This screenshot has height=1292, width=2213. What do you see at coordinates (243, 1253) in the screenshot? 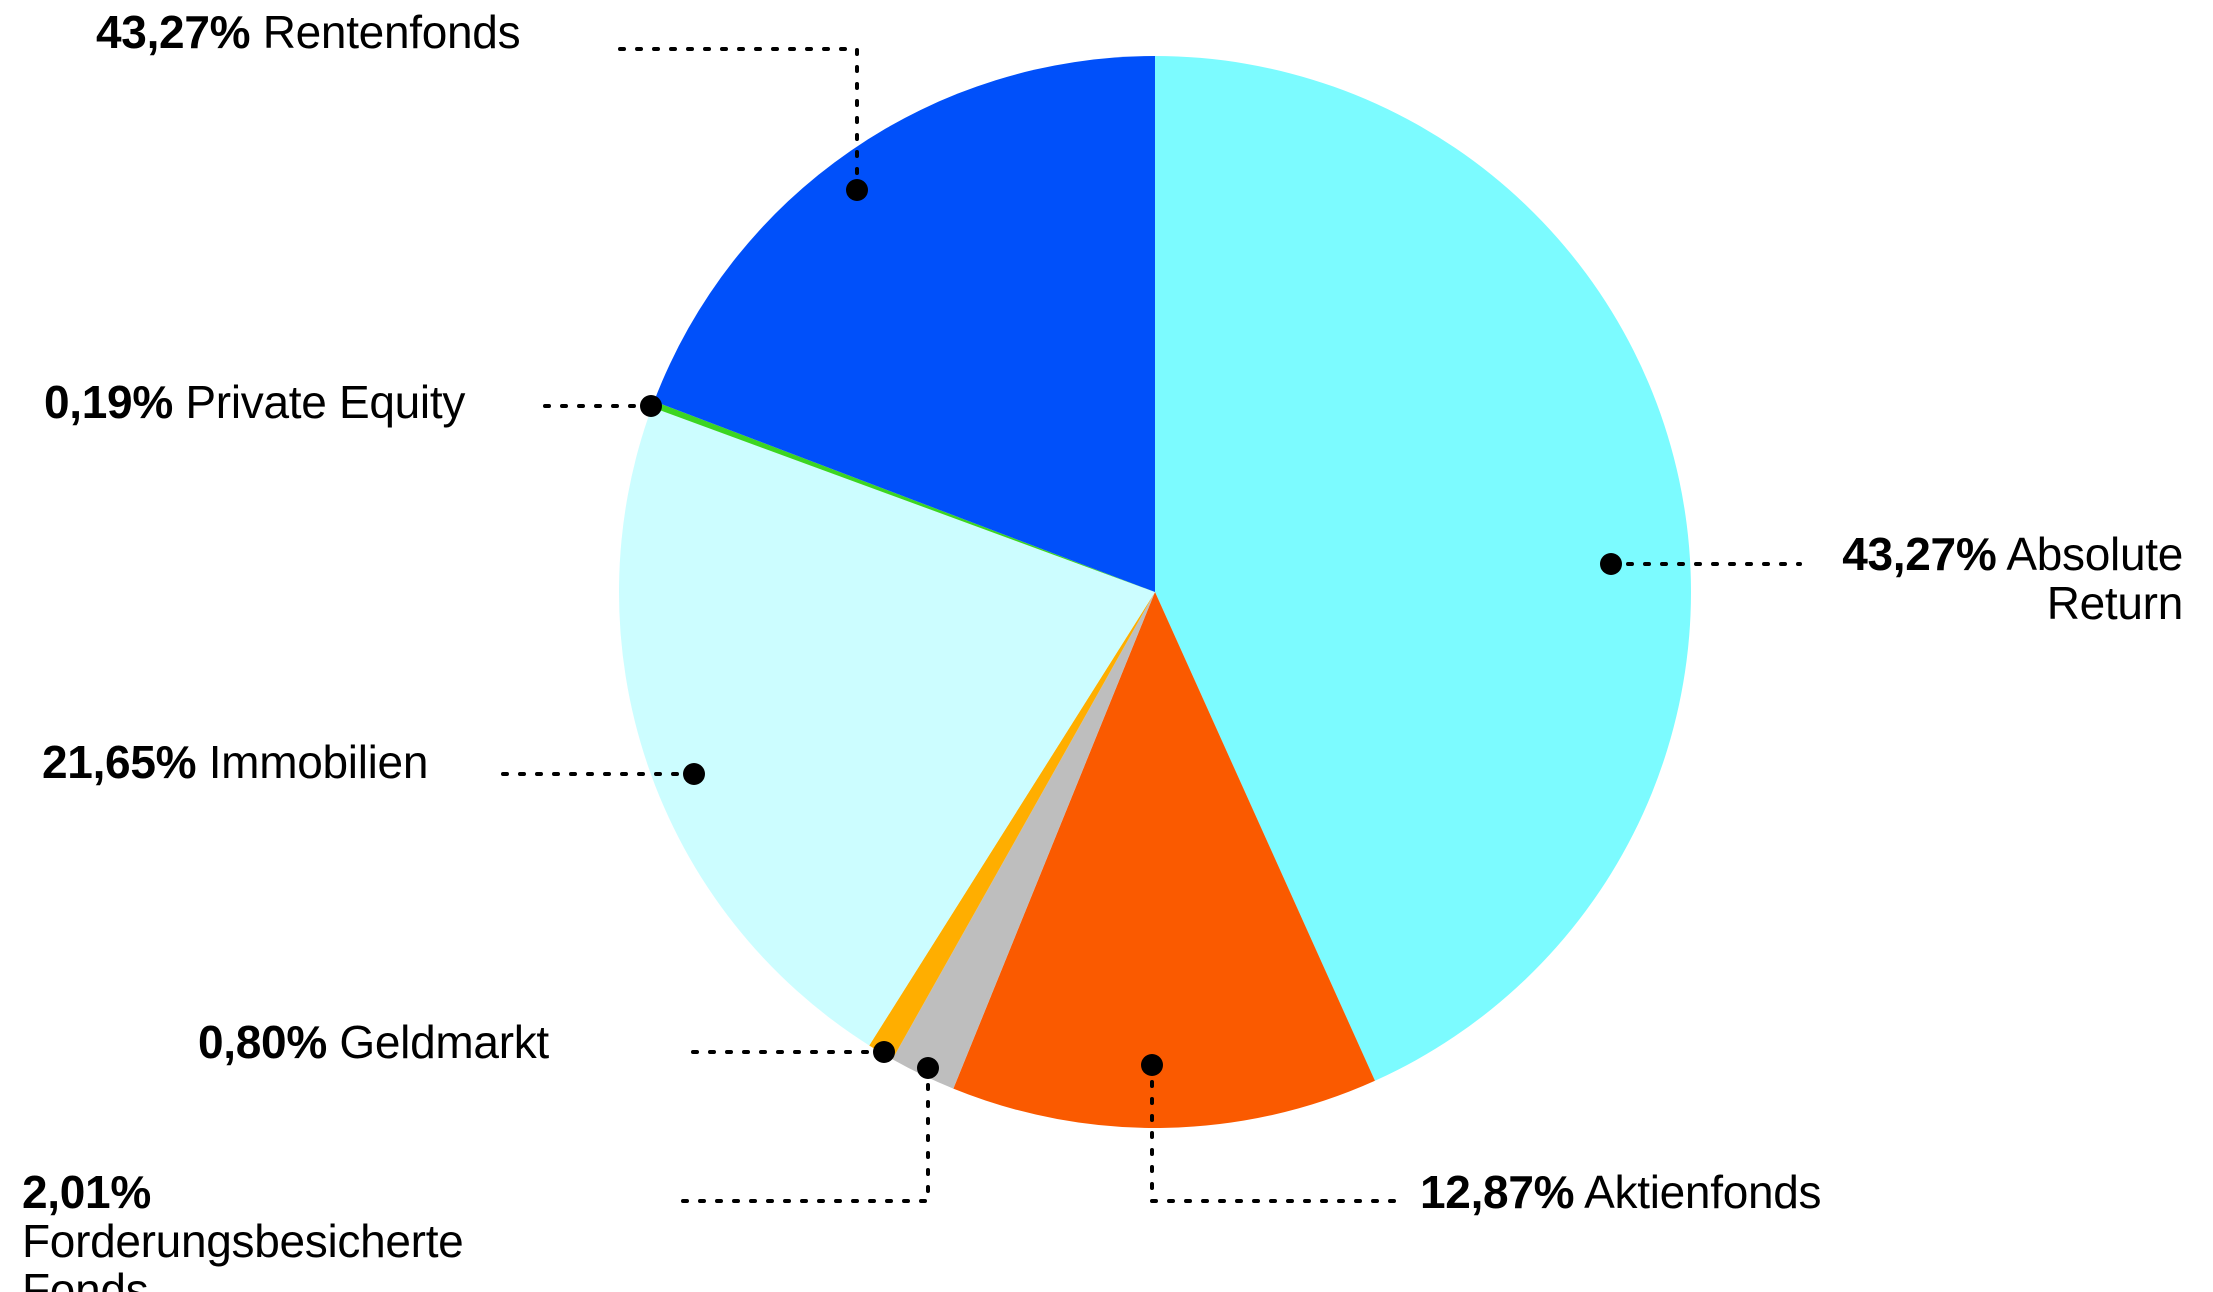
I see `slice-name-forderungsbesicherte-fonds: Forderungsbesicherte Fonds` at bounding box center [243, 1253].